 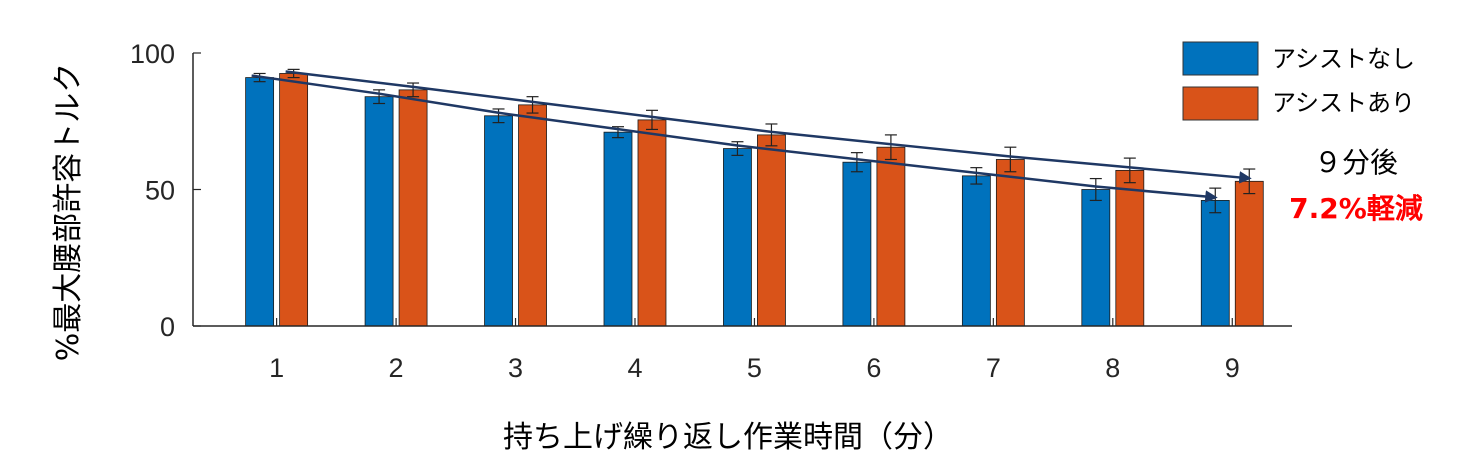 I want to click on x-tick-label-2: 2, so click(x=396, y=368).